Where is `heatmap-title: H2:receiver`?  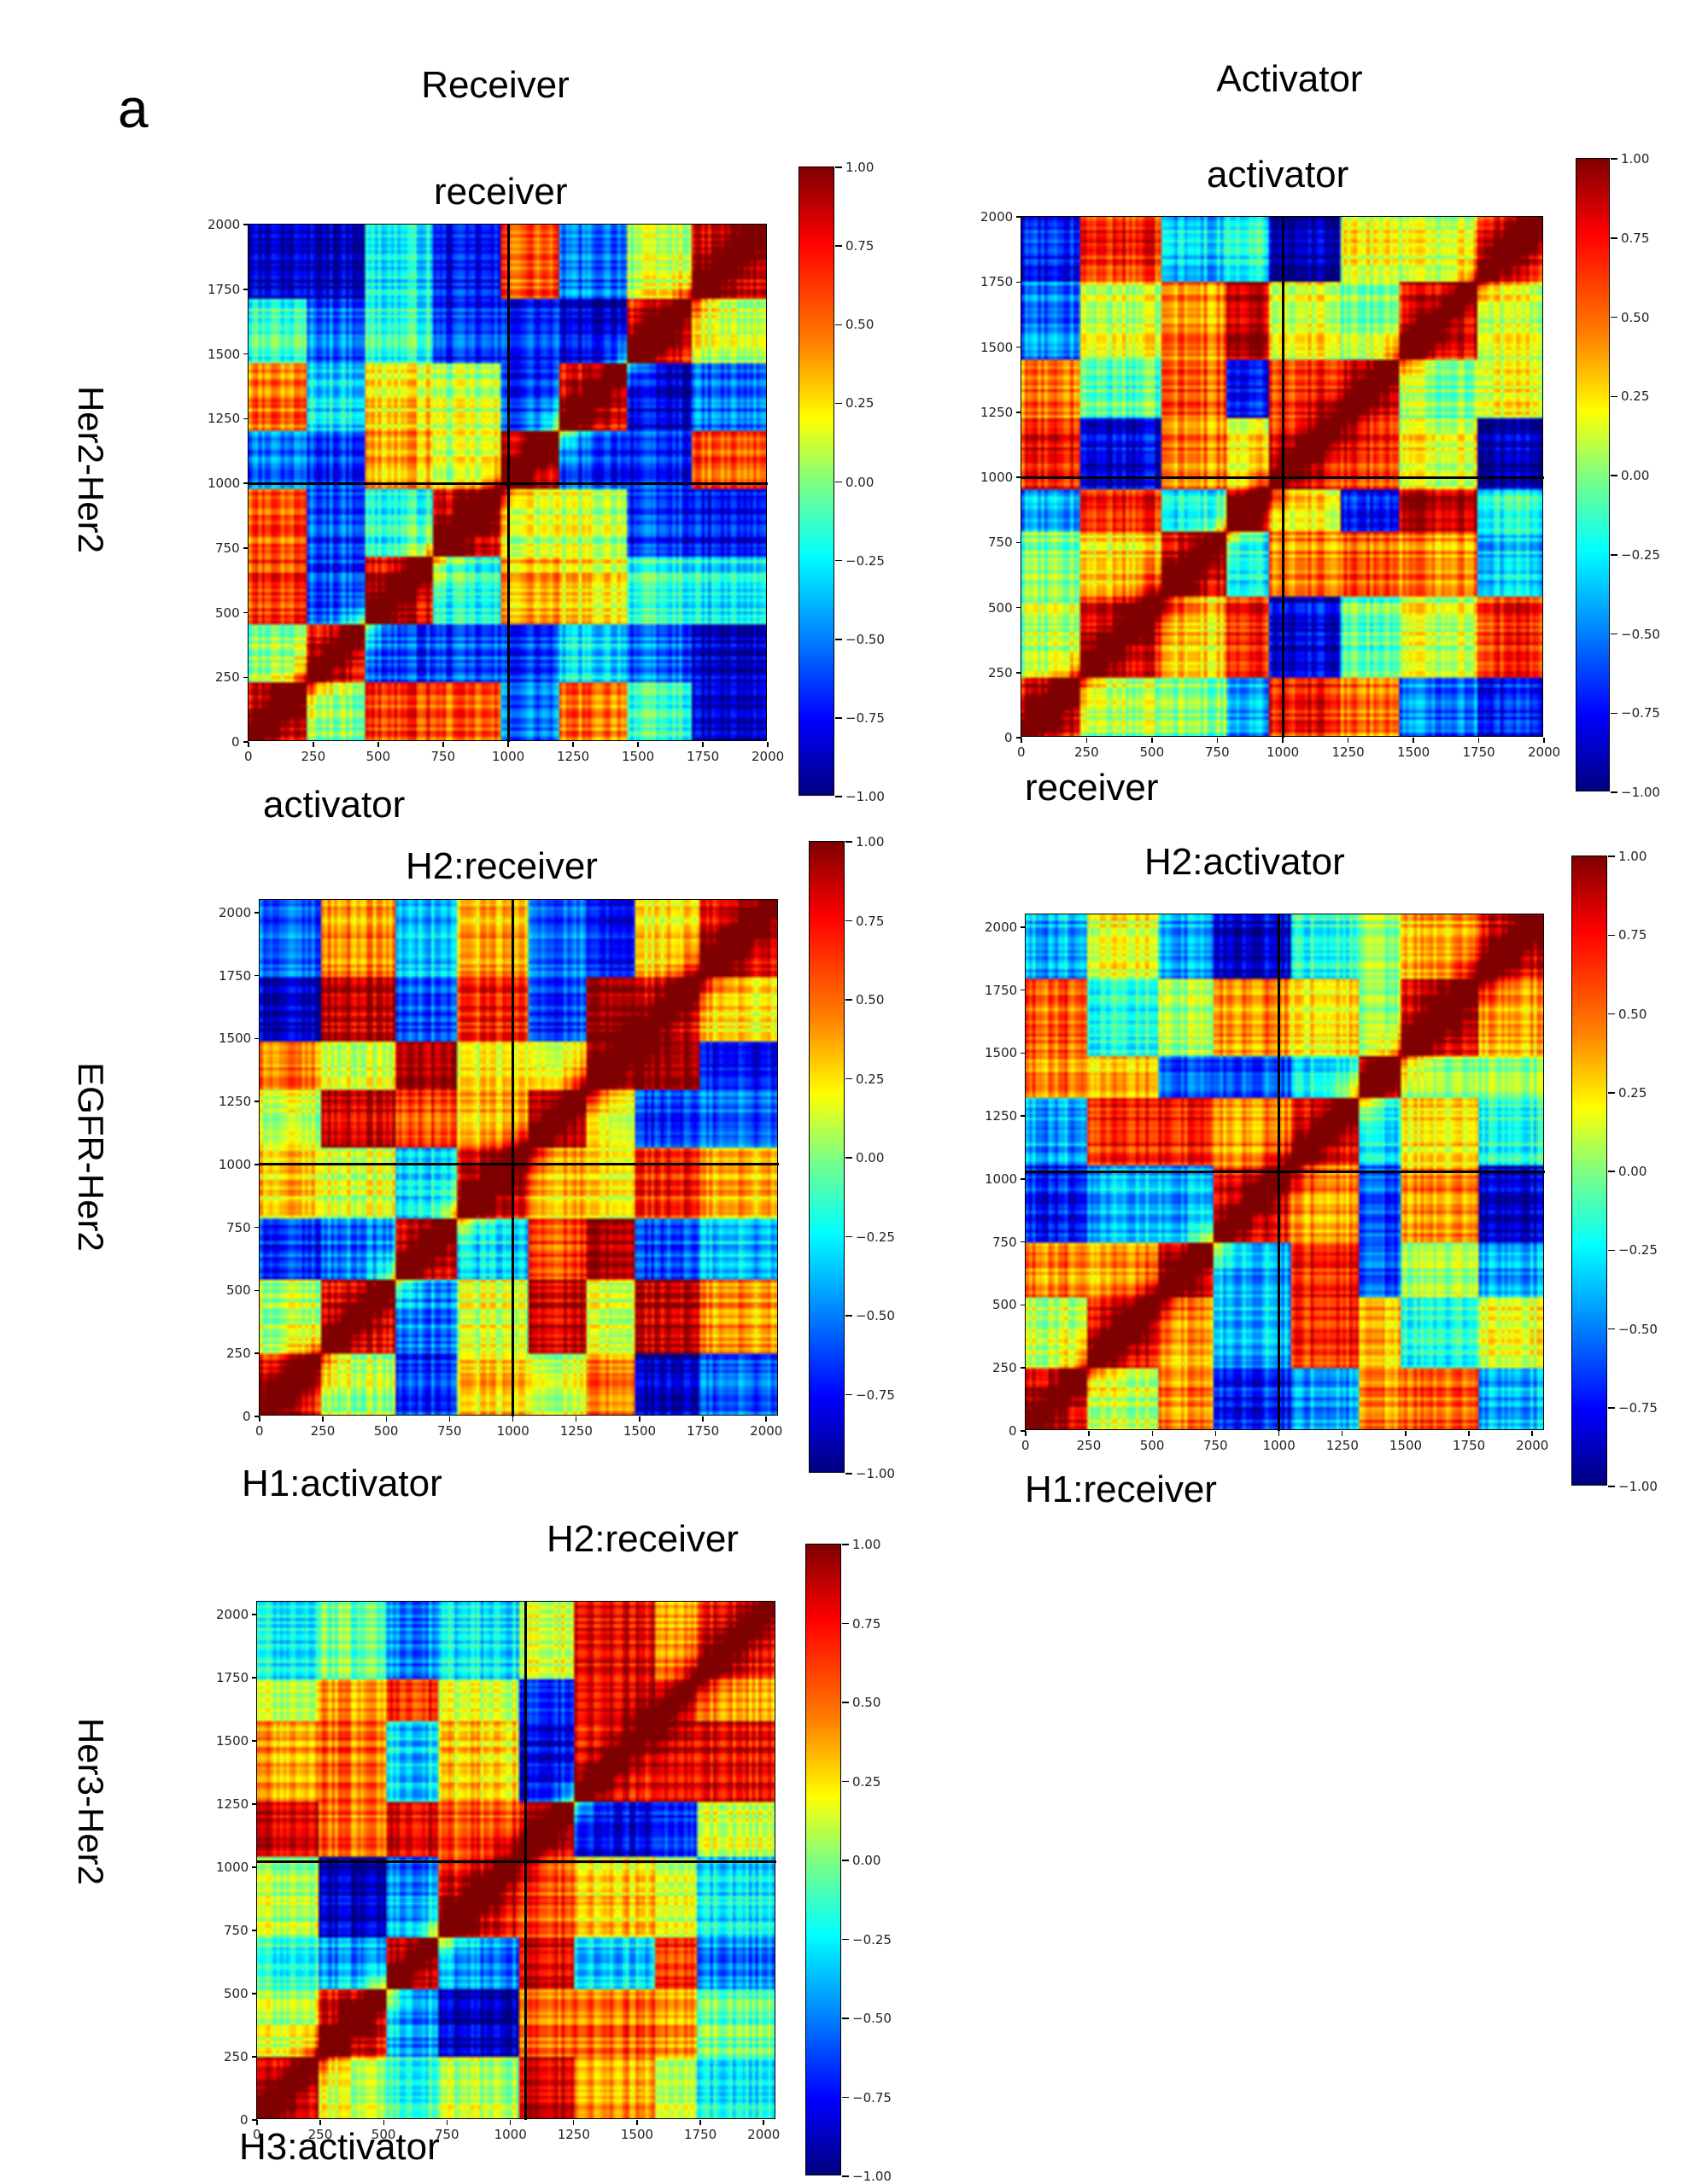
heatmap-title: H2:receiver is located at coordinates (502, 866).